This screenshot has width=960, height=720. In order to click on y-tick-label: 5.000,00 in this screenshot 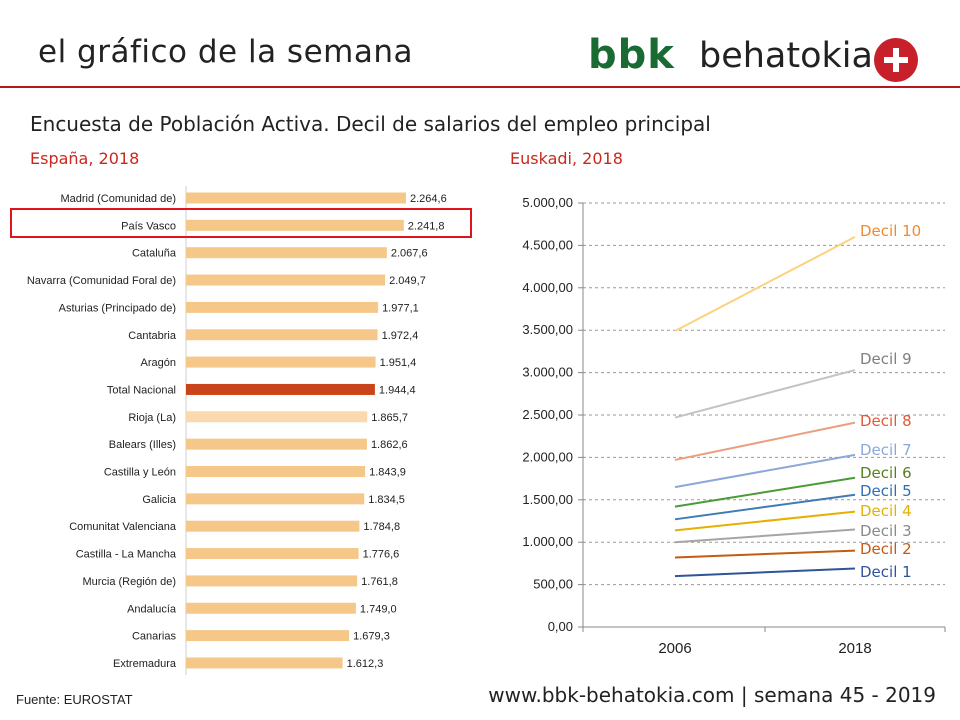, I will do `click(547, 202)`.